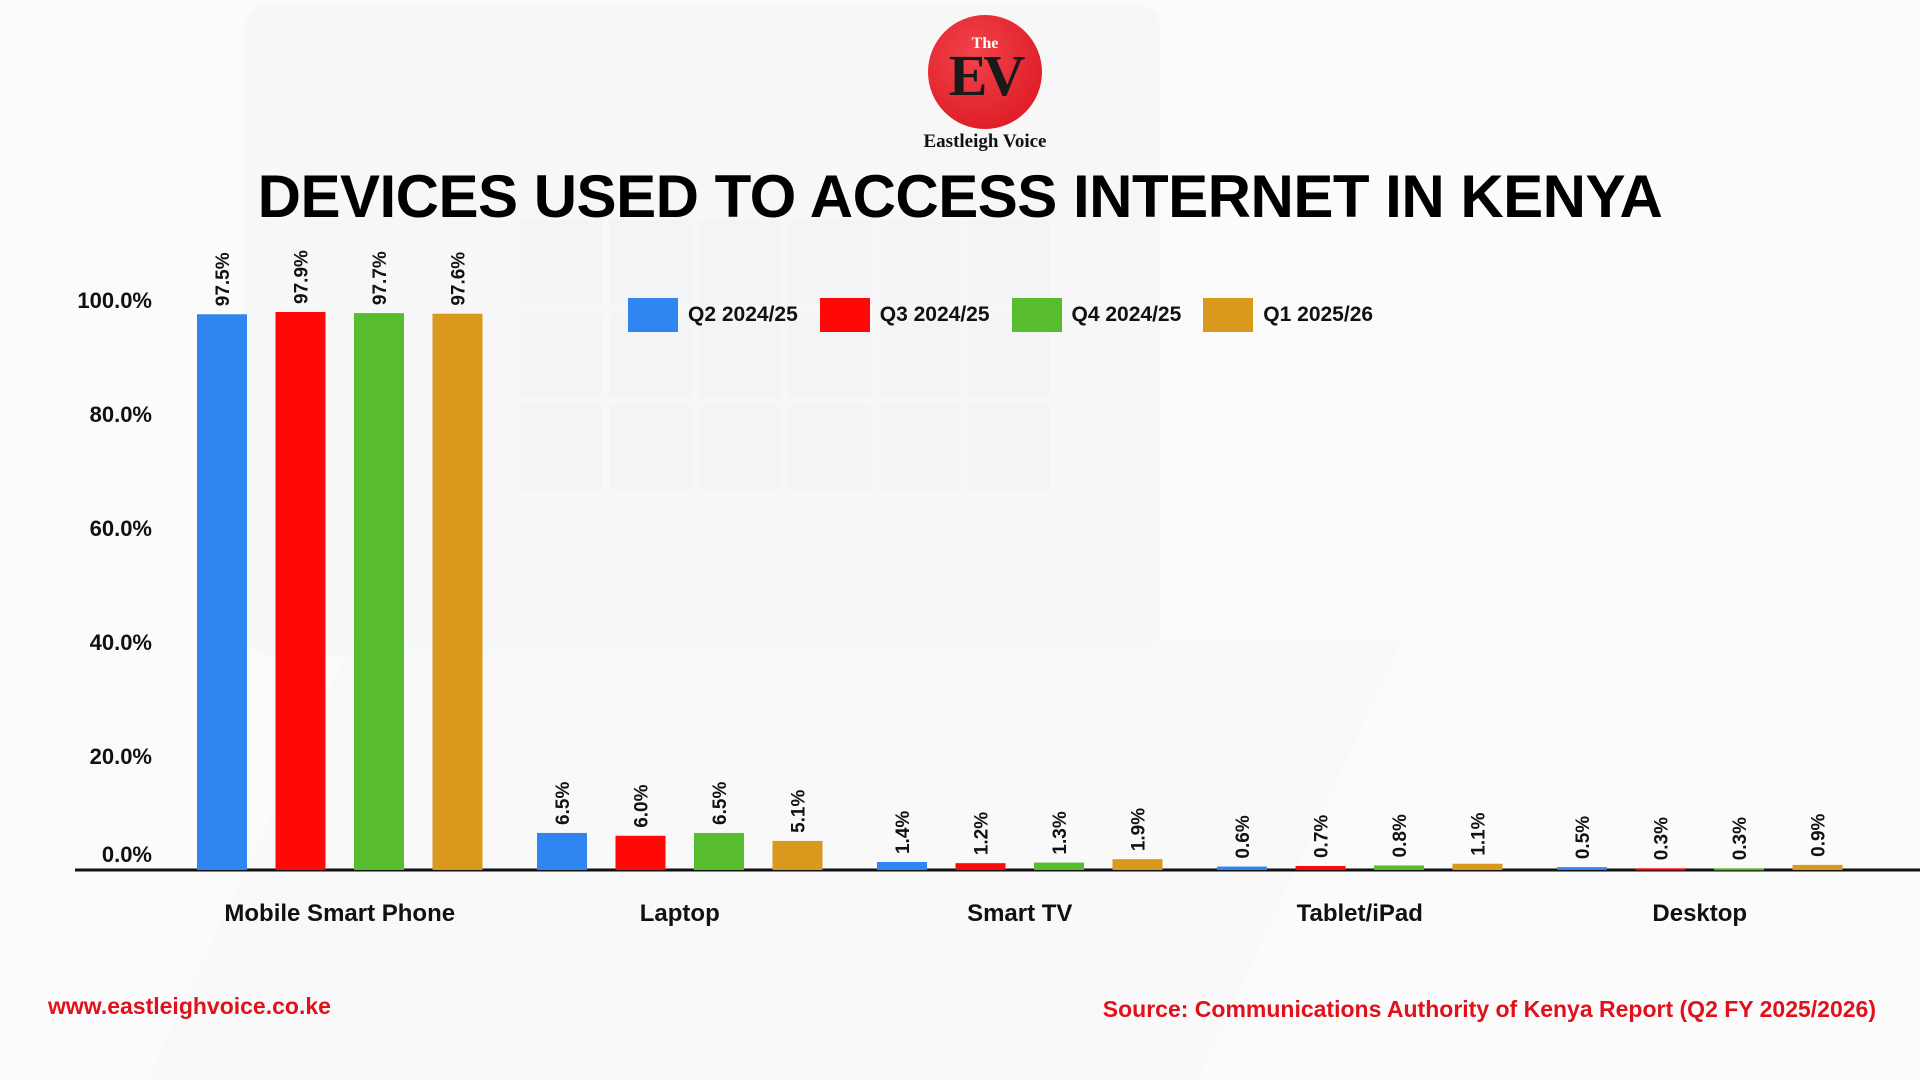 The image size is (1920, 1080). What do you see at coordinates (223, 279) in the screenshot?
I see `data-label: 97.5%` at bounding box center [223, 279].